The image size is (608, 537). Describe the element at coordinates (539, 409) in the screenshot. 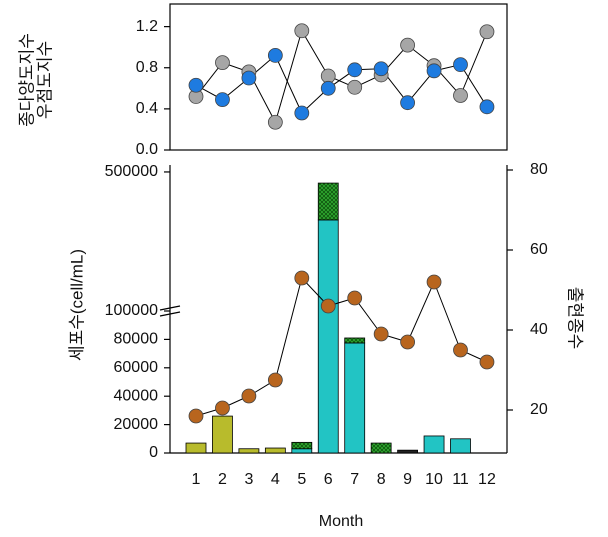

I see `y2-tick-label: 20` at that location.